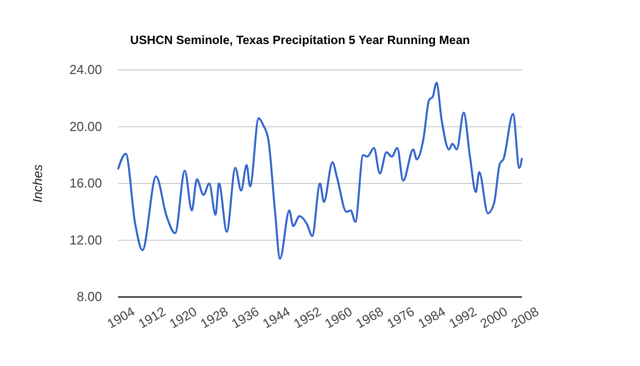 Image resolution: width=640 pixels, height=366 pixels. I want to click on x-tick-label: 2008, so click(525, 318).